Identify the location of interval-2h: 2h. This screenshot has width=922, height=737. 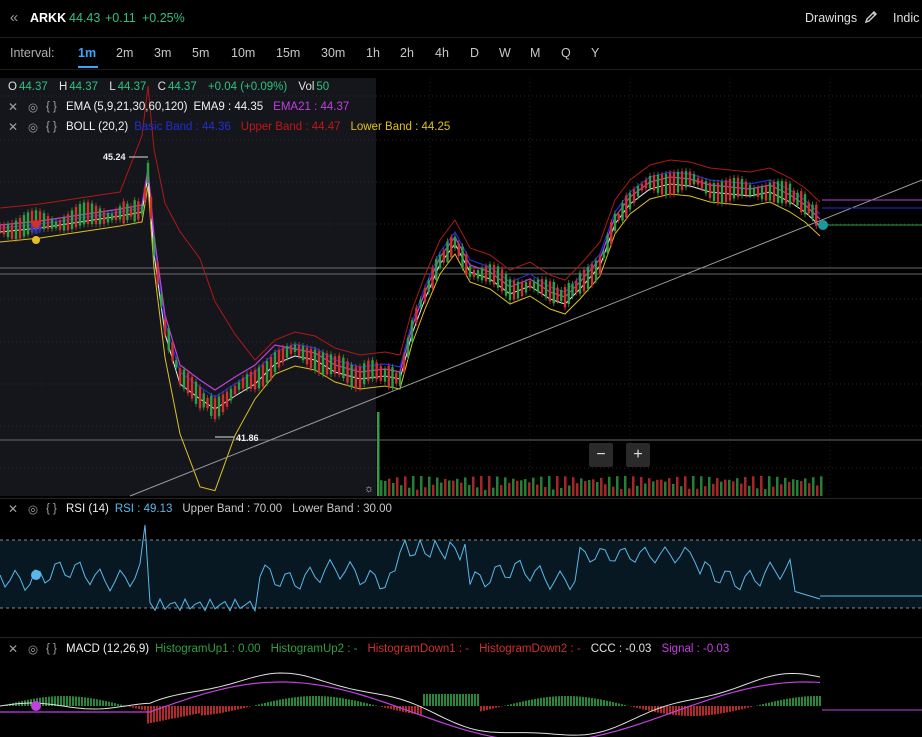
(407, 53).